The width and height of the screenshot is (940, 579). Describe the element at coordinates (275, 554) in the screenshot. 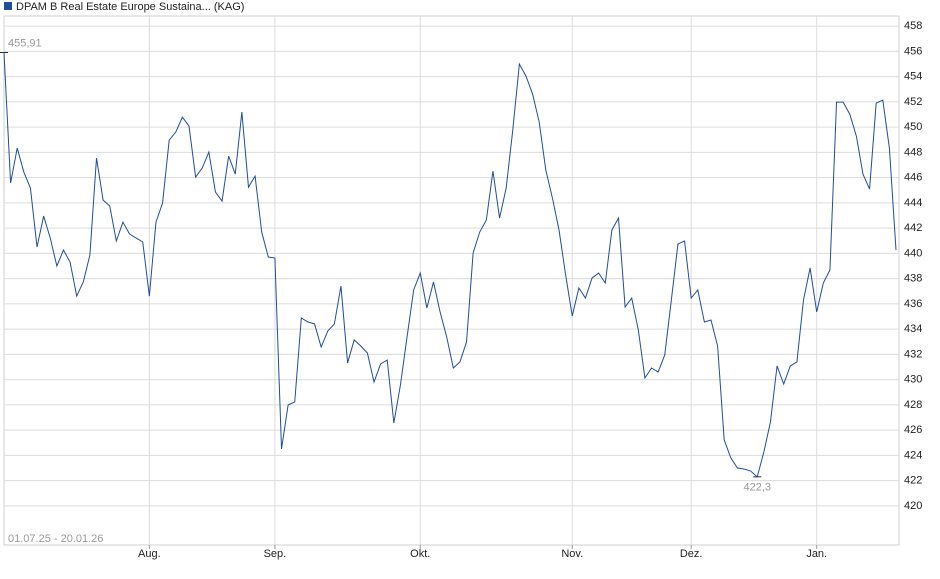

I see `x-tick-label: Sep.` at that location.